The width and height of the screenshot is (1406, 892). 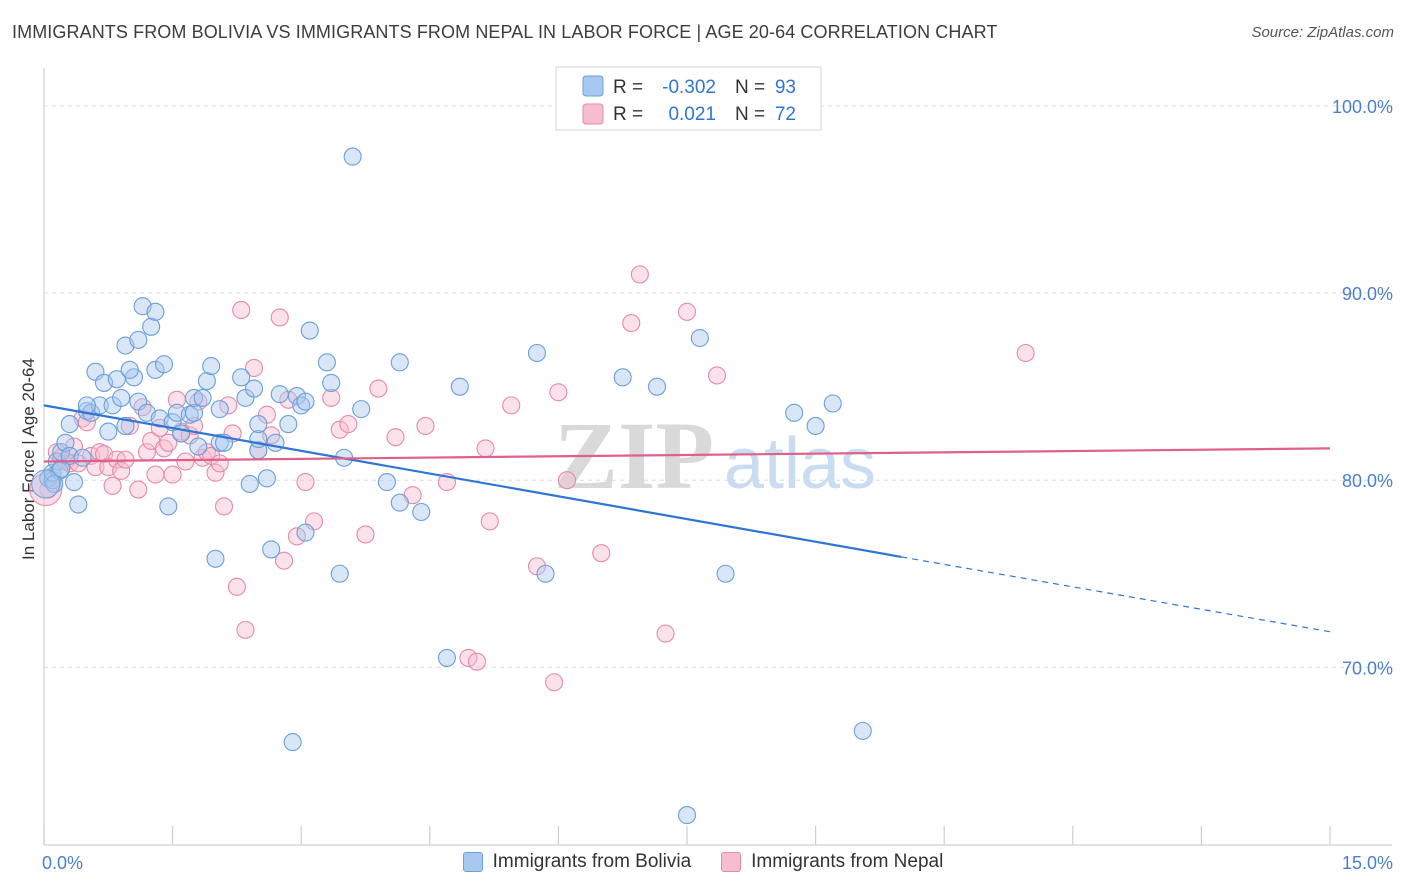 What do you see at coordinates (593, 114) in the screenshot?
I see `stats-legend-swatch-pink` at bounding box center [593, 114].